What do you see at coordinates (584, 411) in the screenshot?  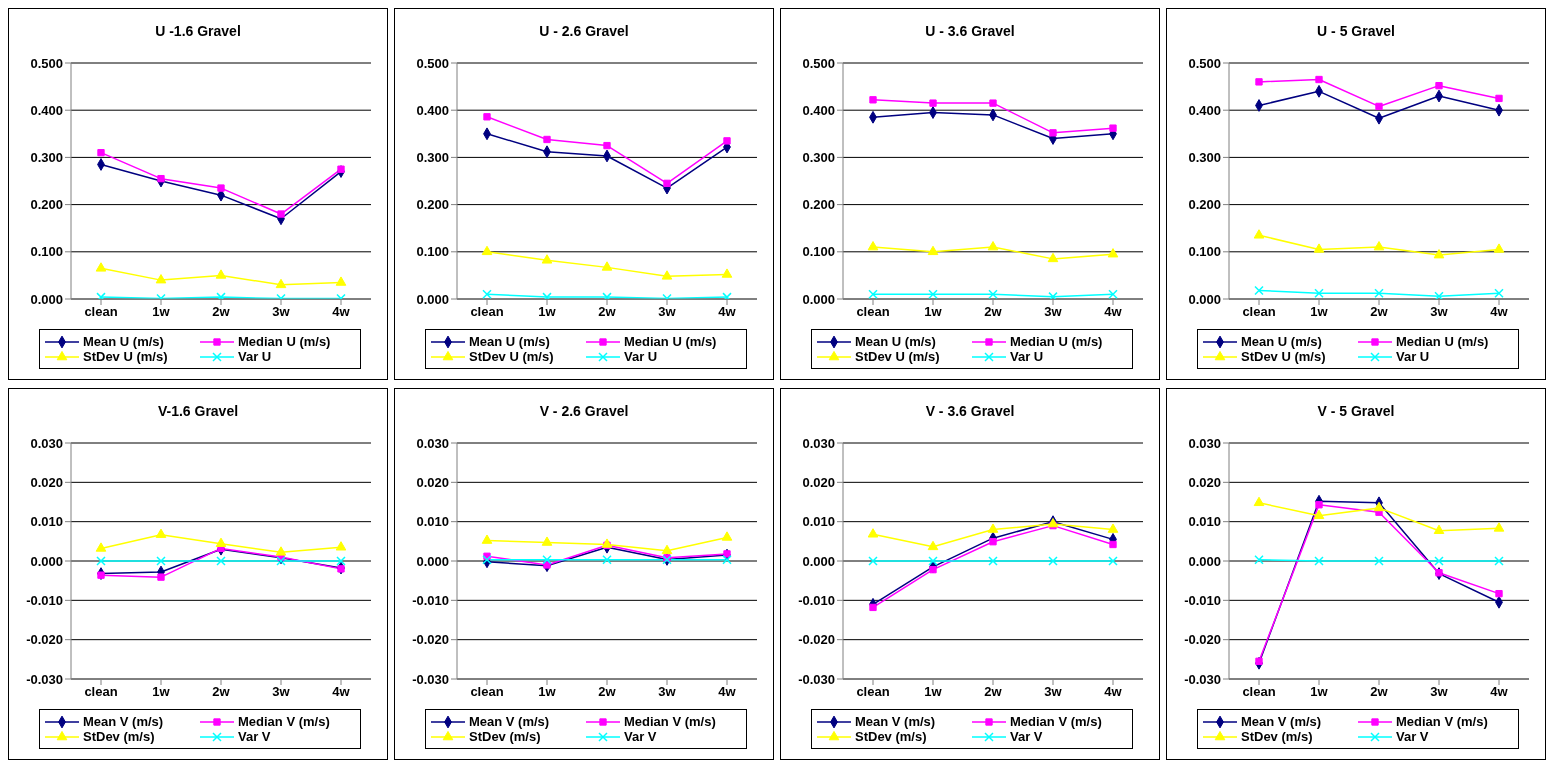 I see `chart-title: V - 2.6 Gravel` at bounding box center [584, 411].